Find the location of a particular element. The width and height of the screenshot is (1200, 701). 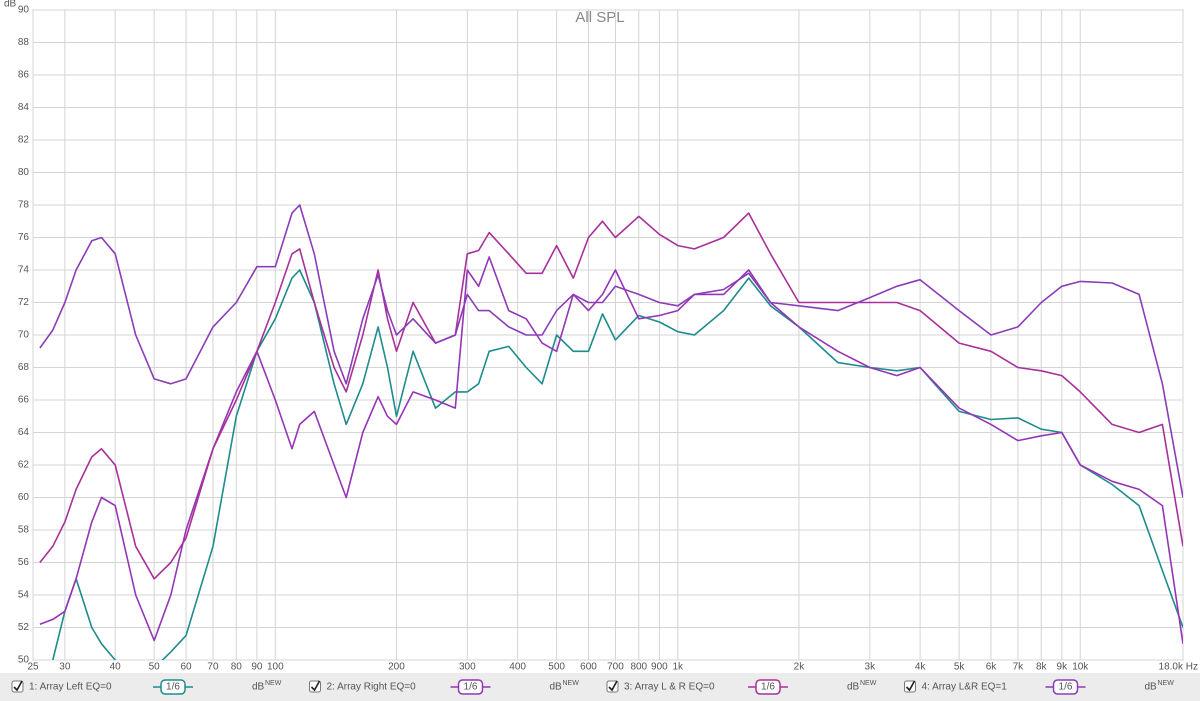

y-tick-label: 68 is located at coordinates (24, 367).